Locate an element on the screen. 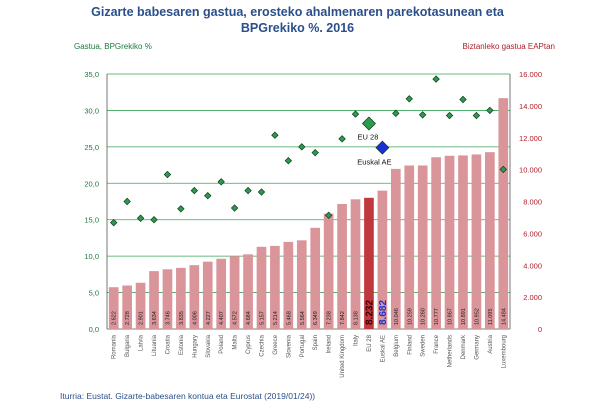  category-label: Spain is located at coordinates (316, 342).